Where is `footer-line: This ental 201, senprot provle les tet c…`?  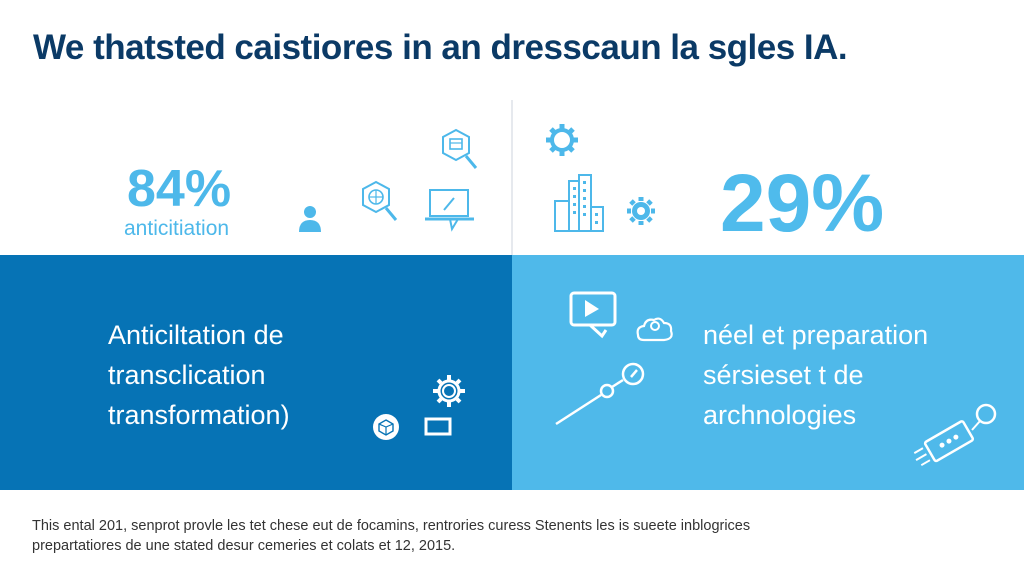
footer-line: This ental 201, senprot provle les tet c… is located at coordinates (391, 526).